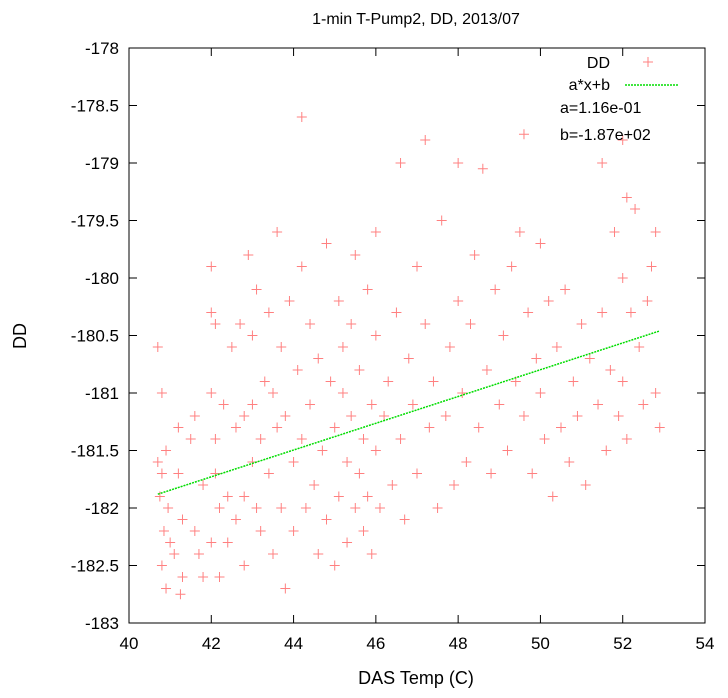 The width and height of the screenshot is (728, 698). Describe the element at coordinates (458, 643) in the screenshot. I see `x-tick-label: 48` at that location.